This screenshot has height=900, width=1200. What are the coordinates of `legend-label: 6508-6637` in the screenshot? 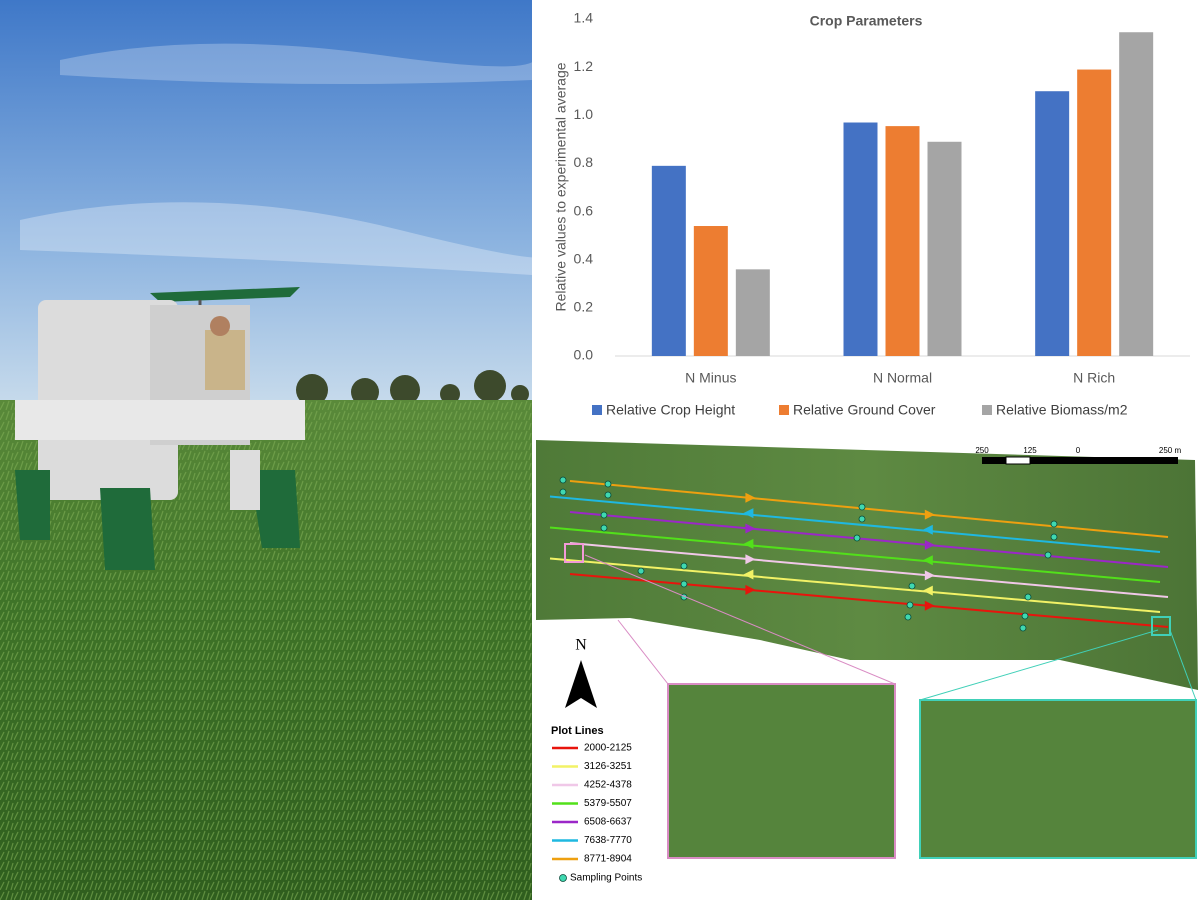 It's located at (608, 822).